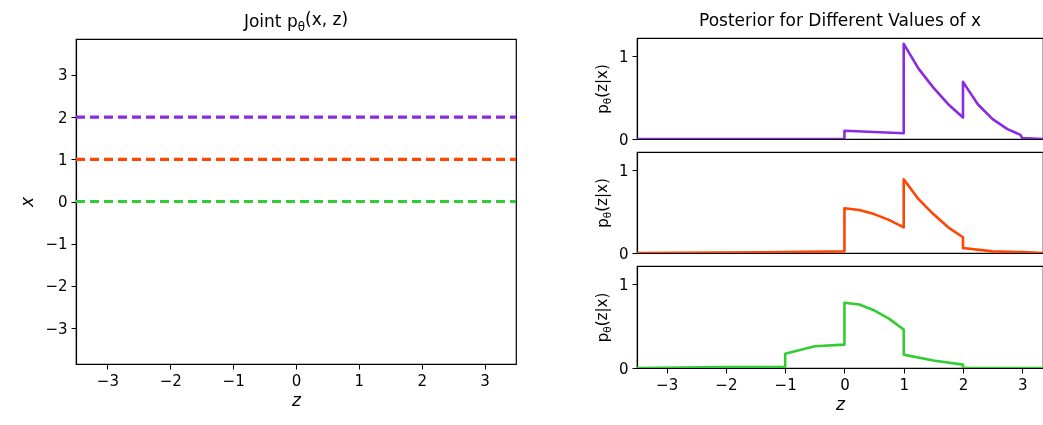 The image size is (1043, 425). Describe the element at coordinates (27, 202) in the screenshot. I see `y-axis-title: x` at that location.